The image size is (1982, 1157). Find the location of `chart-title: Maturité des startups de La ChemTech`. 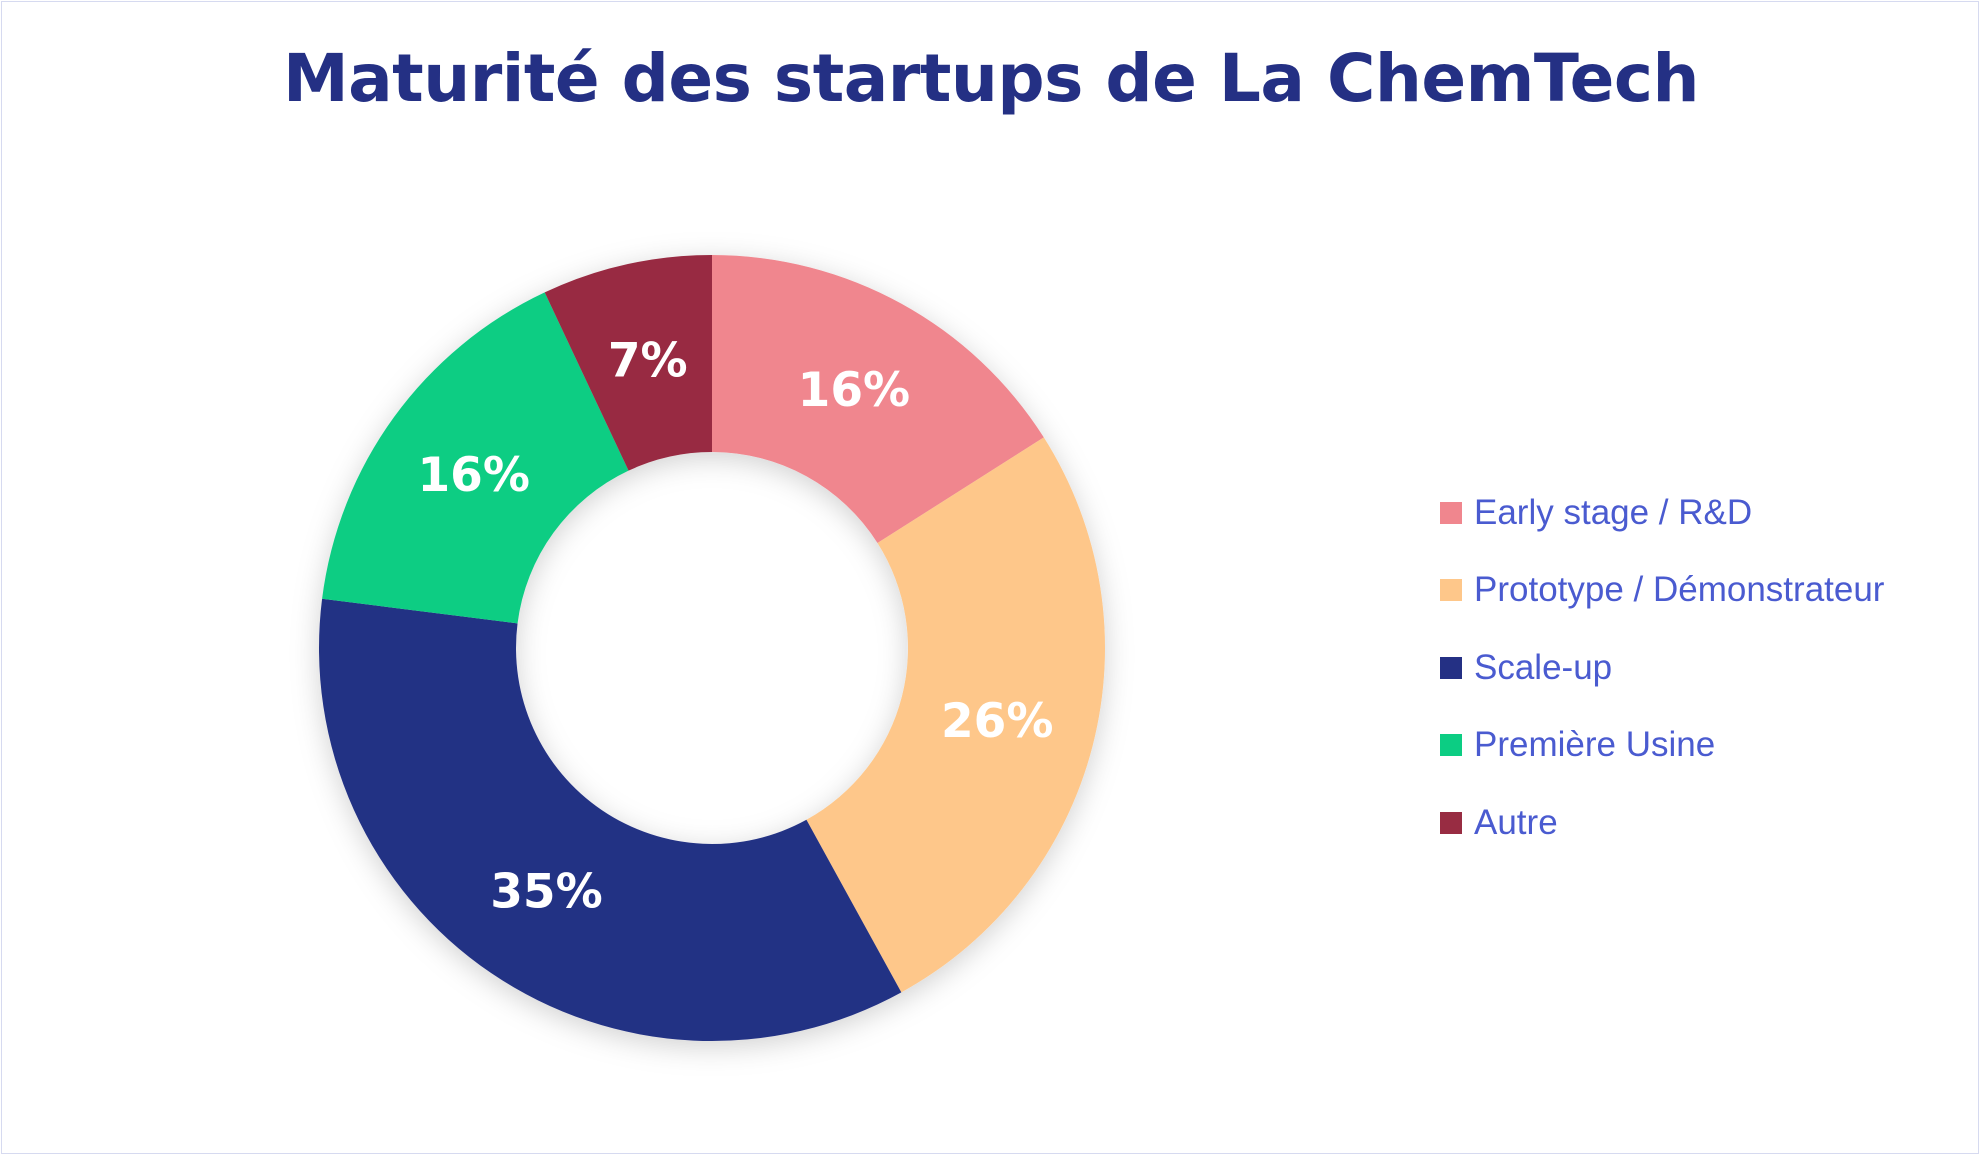

chart-title: Maturité des startups de La ChemTech is located at coordinates (991, 78).